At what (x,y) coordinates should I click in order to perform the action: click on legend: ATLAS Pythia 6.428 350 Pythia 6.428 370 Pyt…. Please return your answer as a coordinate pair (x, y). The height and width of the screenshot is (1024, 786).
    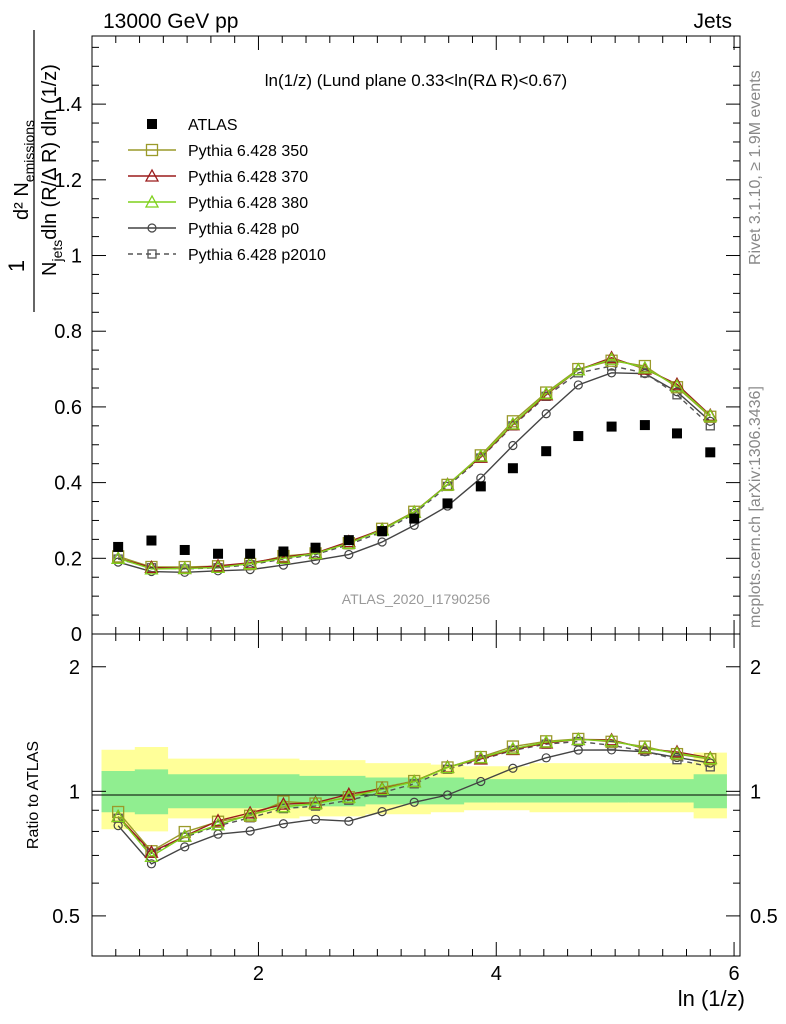
    Looking at the image, I should click on (227, 190).